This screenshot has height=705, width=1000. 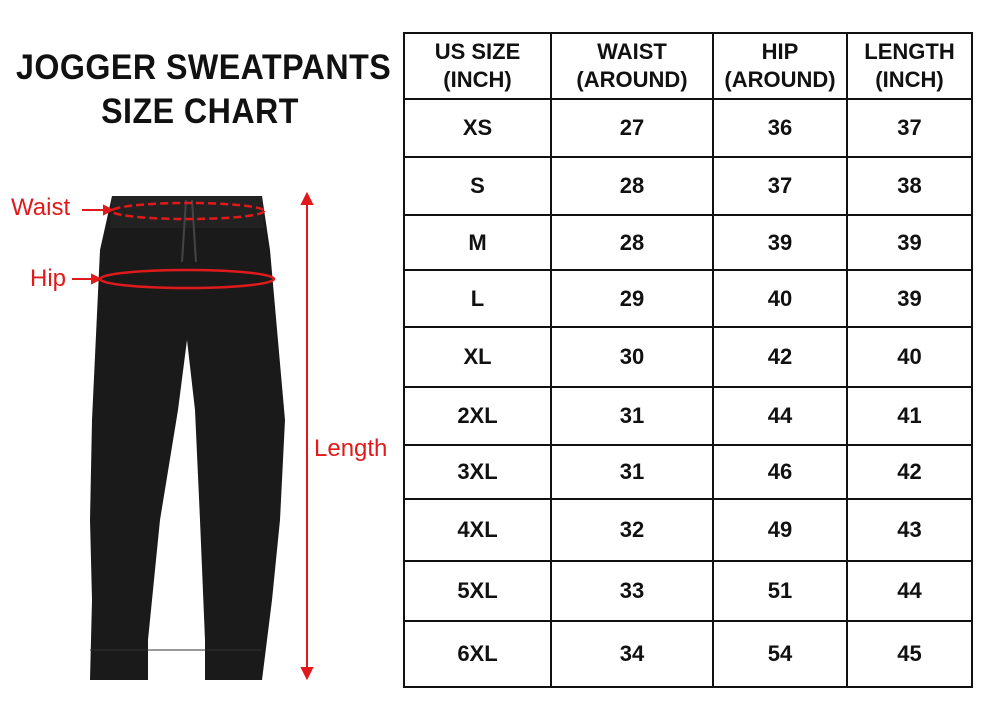 I want to click on table-row: 3XL 31 46 42, so click(x=688, y=472).